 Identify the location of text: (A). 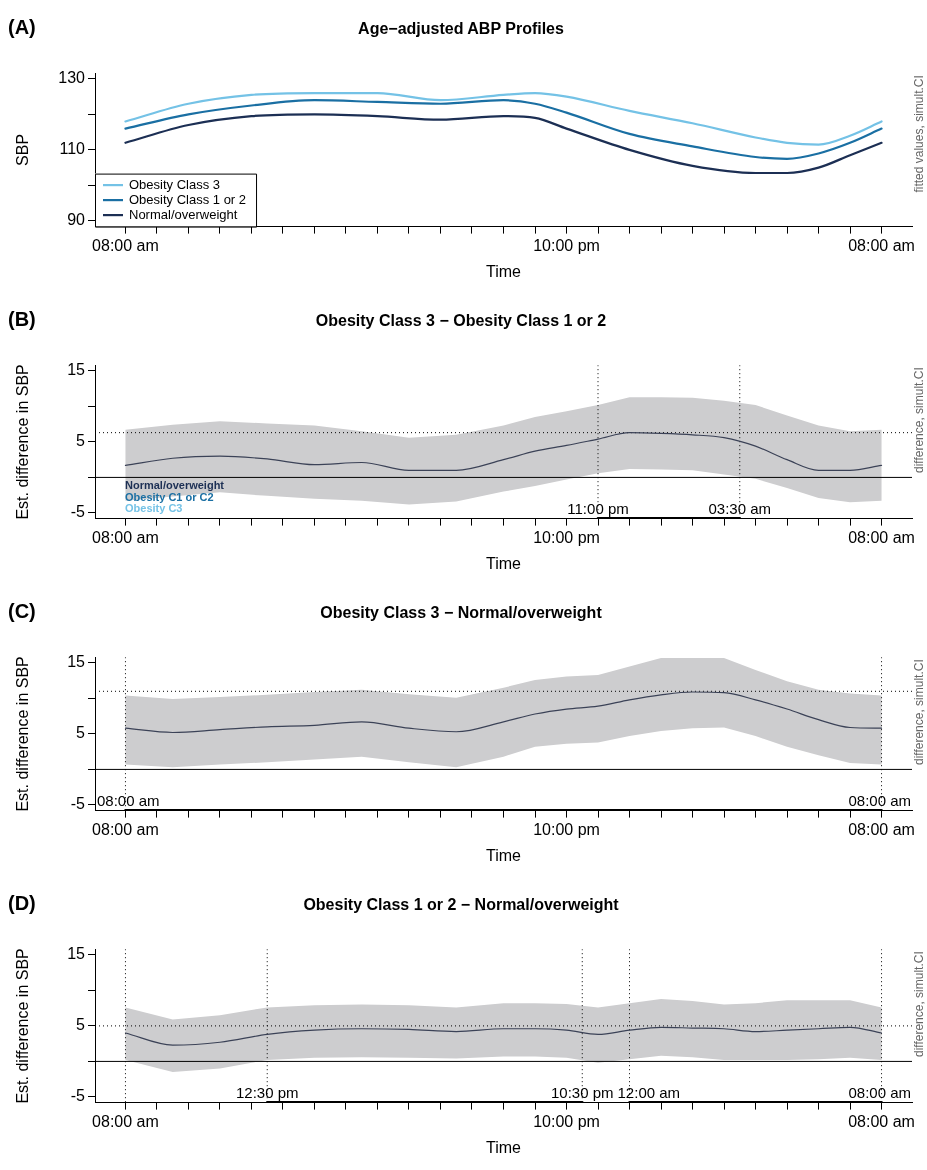
(22, 27).